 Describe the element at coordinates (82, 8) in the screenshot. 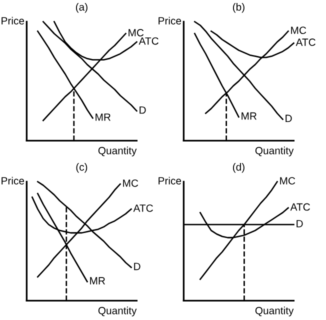

I see `chart-title: (a)` at that location.